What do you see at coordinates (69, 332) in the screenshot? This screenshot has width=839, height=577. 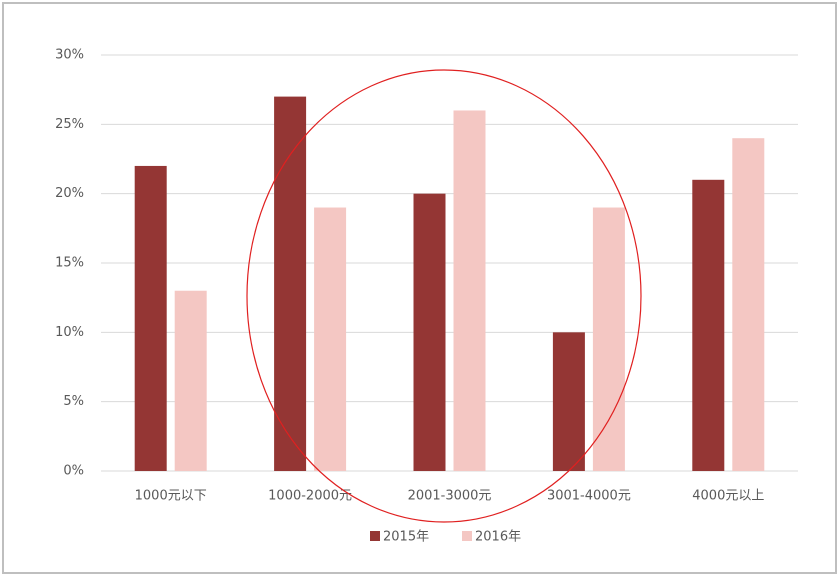 I see `y-tick-label: 10%` at bounding box center [69, 332].